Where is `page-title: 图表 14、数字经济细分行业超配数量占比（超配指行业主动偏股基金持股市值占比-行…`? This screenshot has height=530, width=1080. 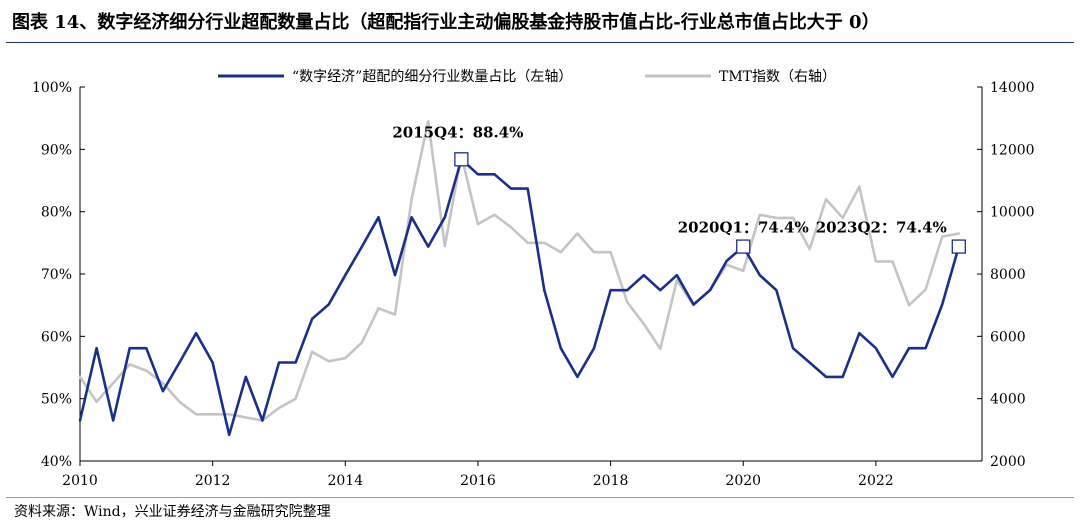
page-title: 图表 14、数字经济细分行业超配数量占比（超配指行业主动偏股基金持股市值占比-行… is located at coordinates (446, 22).